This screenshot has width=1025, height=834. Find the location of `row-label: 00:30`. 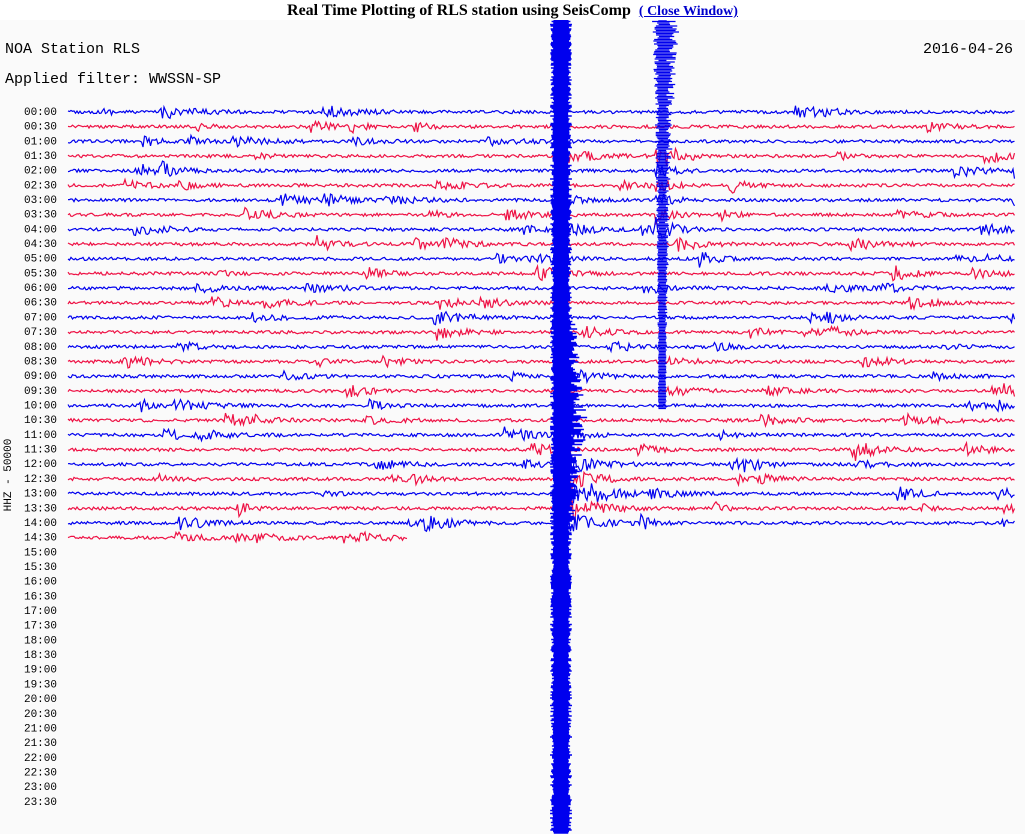

row-label: 00:30 is located at coordinates (40, 128).